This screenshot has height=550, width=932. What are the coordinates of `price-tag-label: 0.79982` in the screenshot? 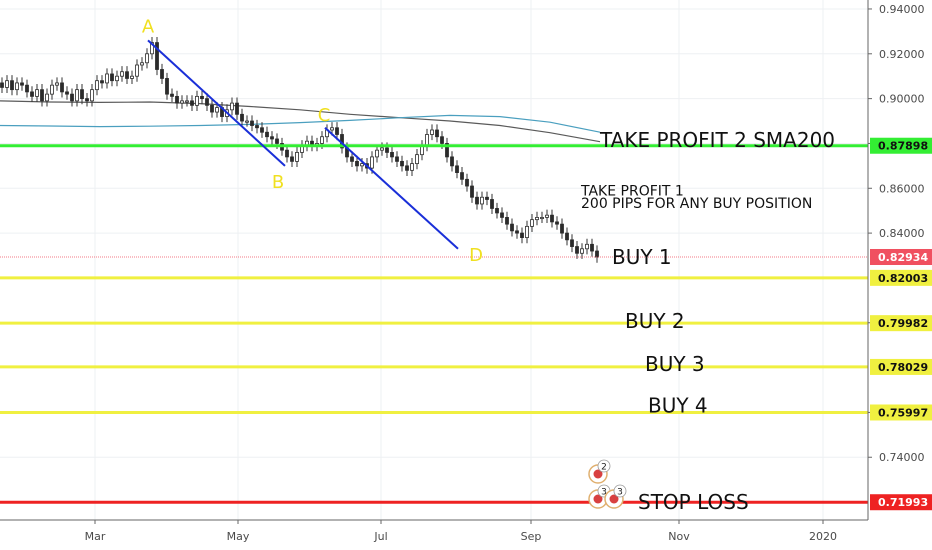 It's located at (903, 323).